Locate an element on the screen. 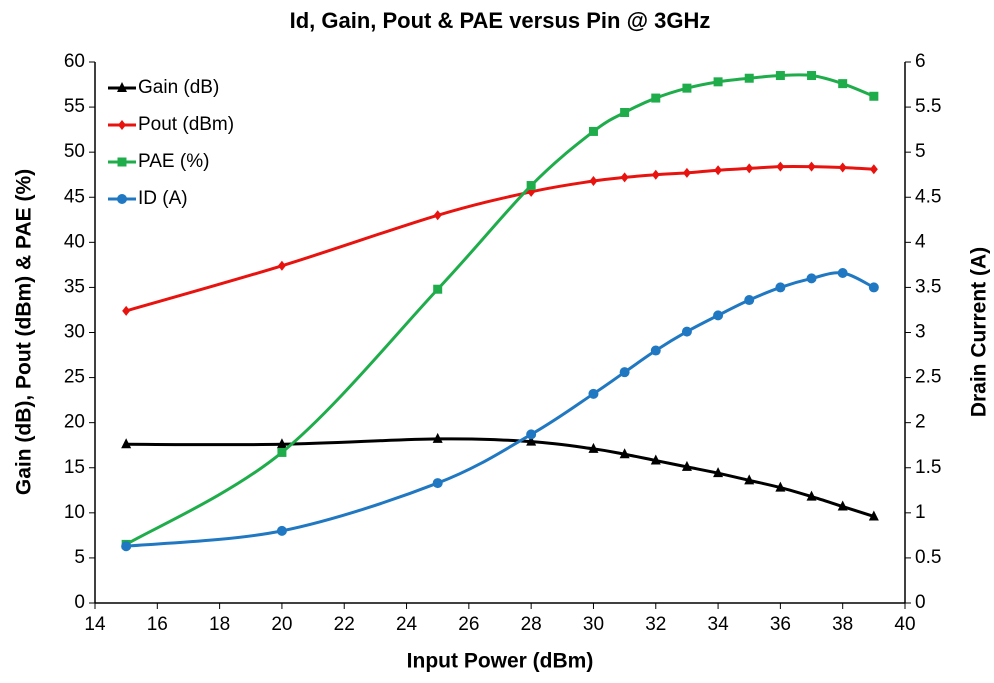 The image size is (994, 683). y2-tick-label: 3.5 is located at coordinates (928, 286).